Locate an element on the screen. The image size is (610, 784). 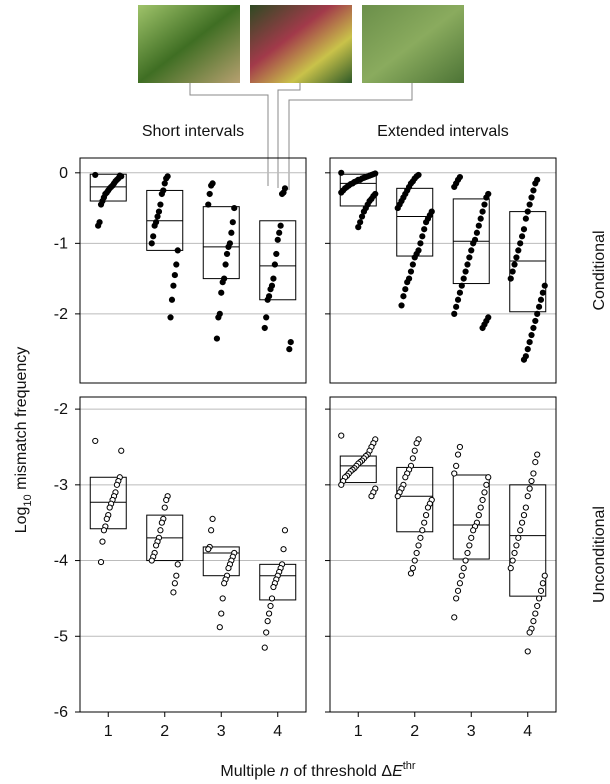
x-tick-label: 2 is located at coordinates (414, 731).